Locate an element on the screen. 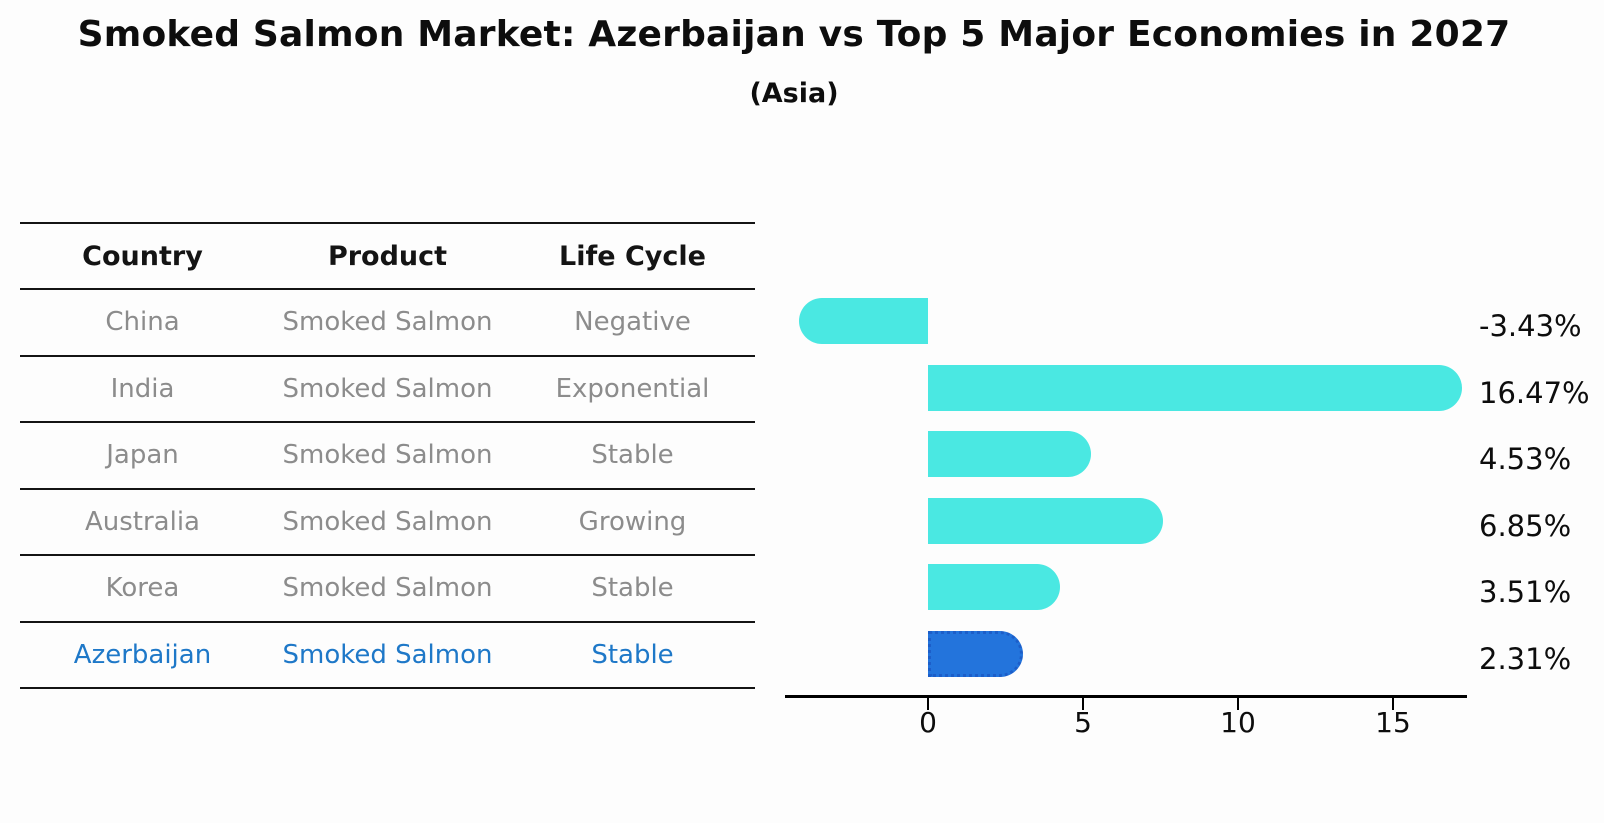 Image resolution: width=1604 pixels, height=823 pixels. column-header-product: Product is located at coordinates (387, 256).